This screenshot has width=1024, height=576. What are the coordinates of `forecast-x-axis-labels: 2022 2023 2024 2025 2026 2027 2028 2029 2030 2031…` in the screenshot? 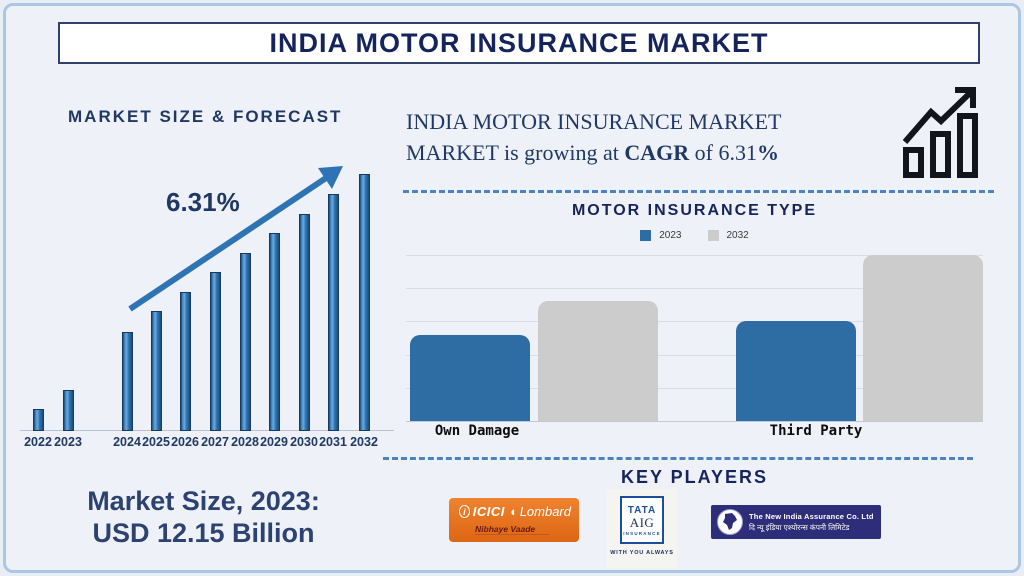 It's located at (205, 444).